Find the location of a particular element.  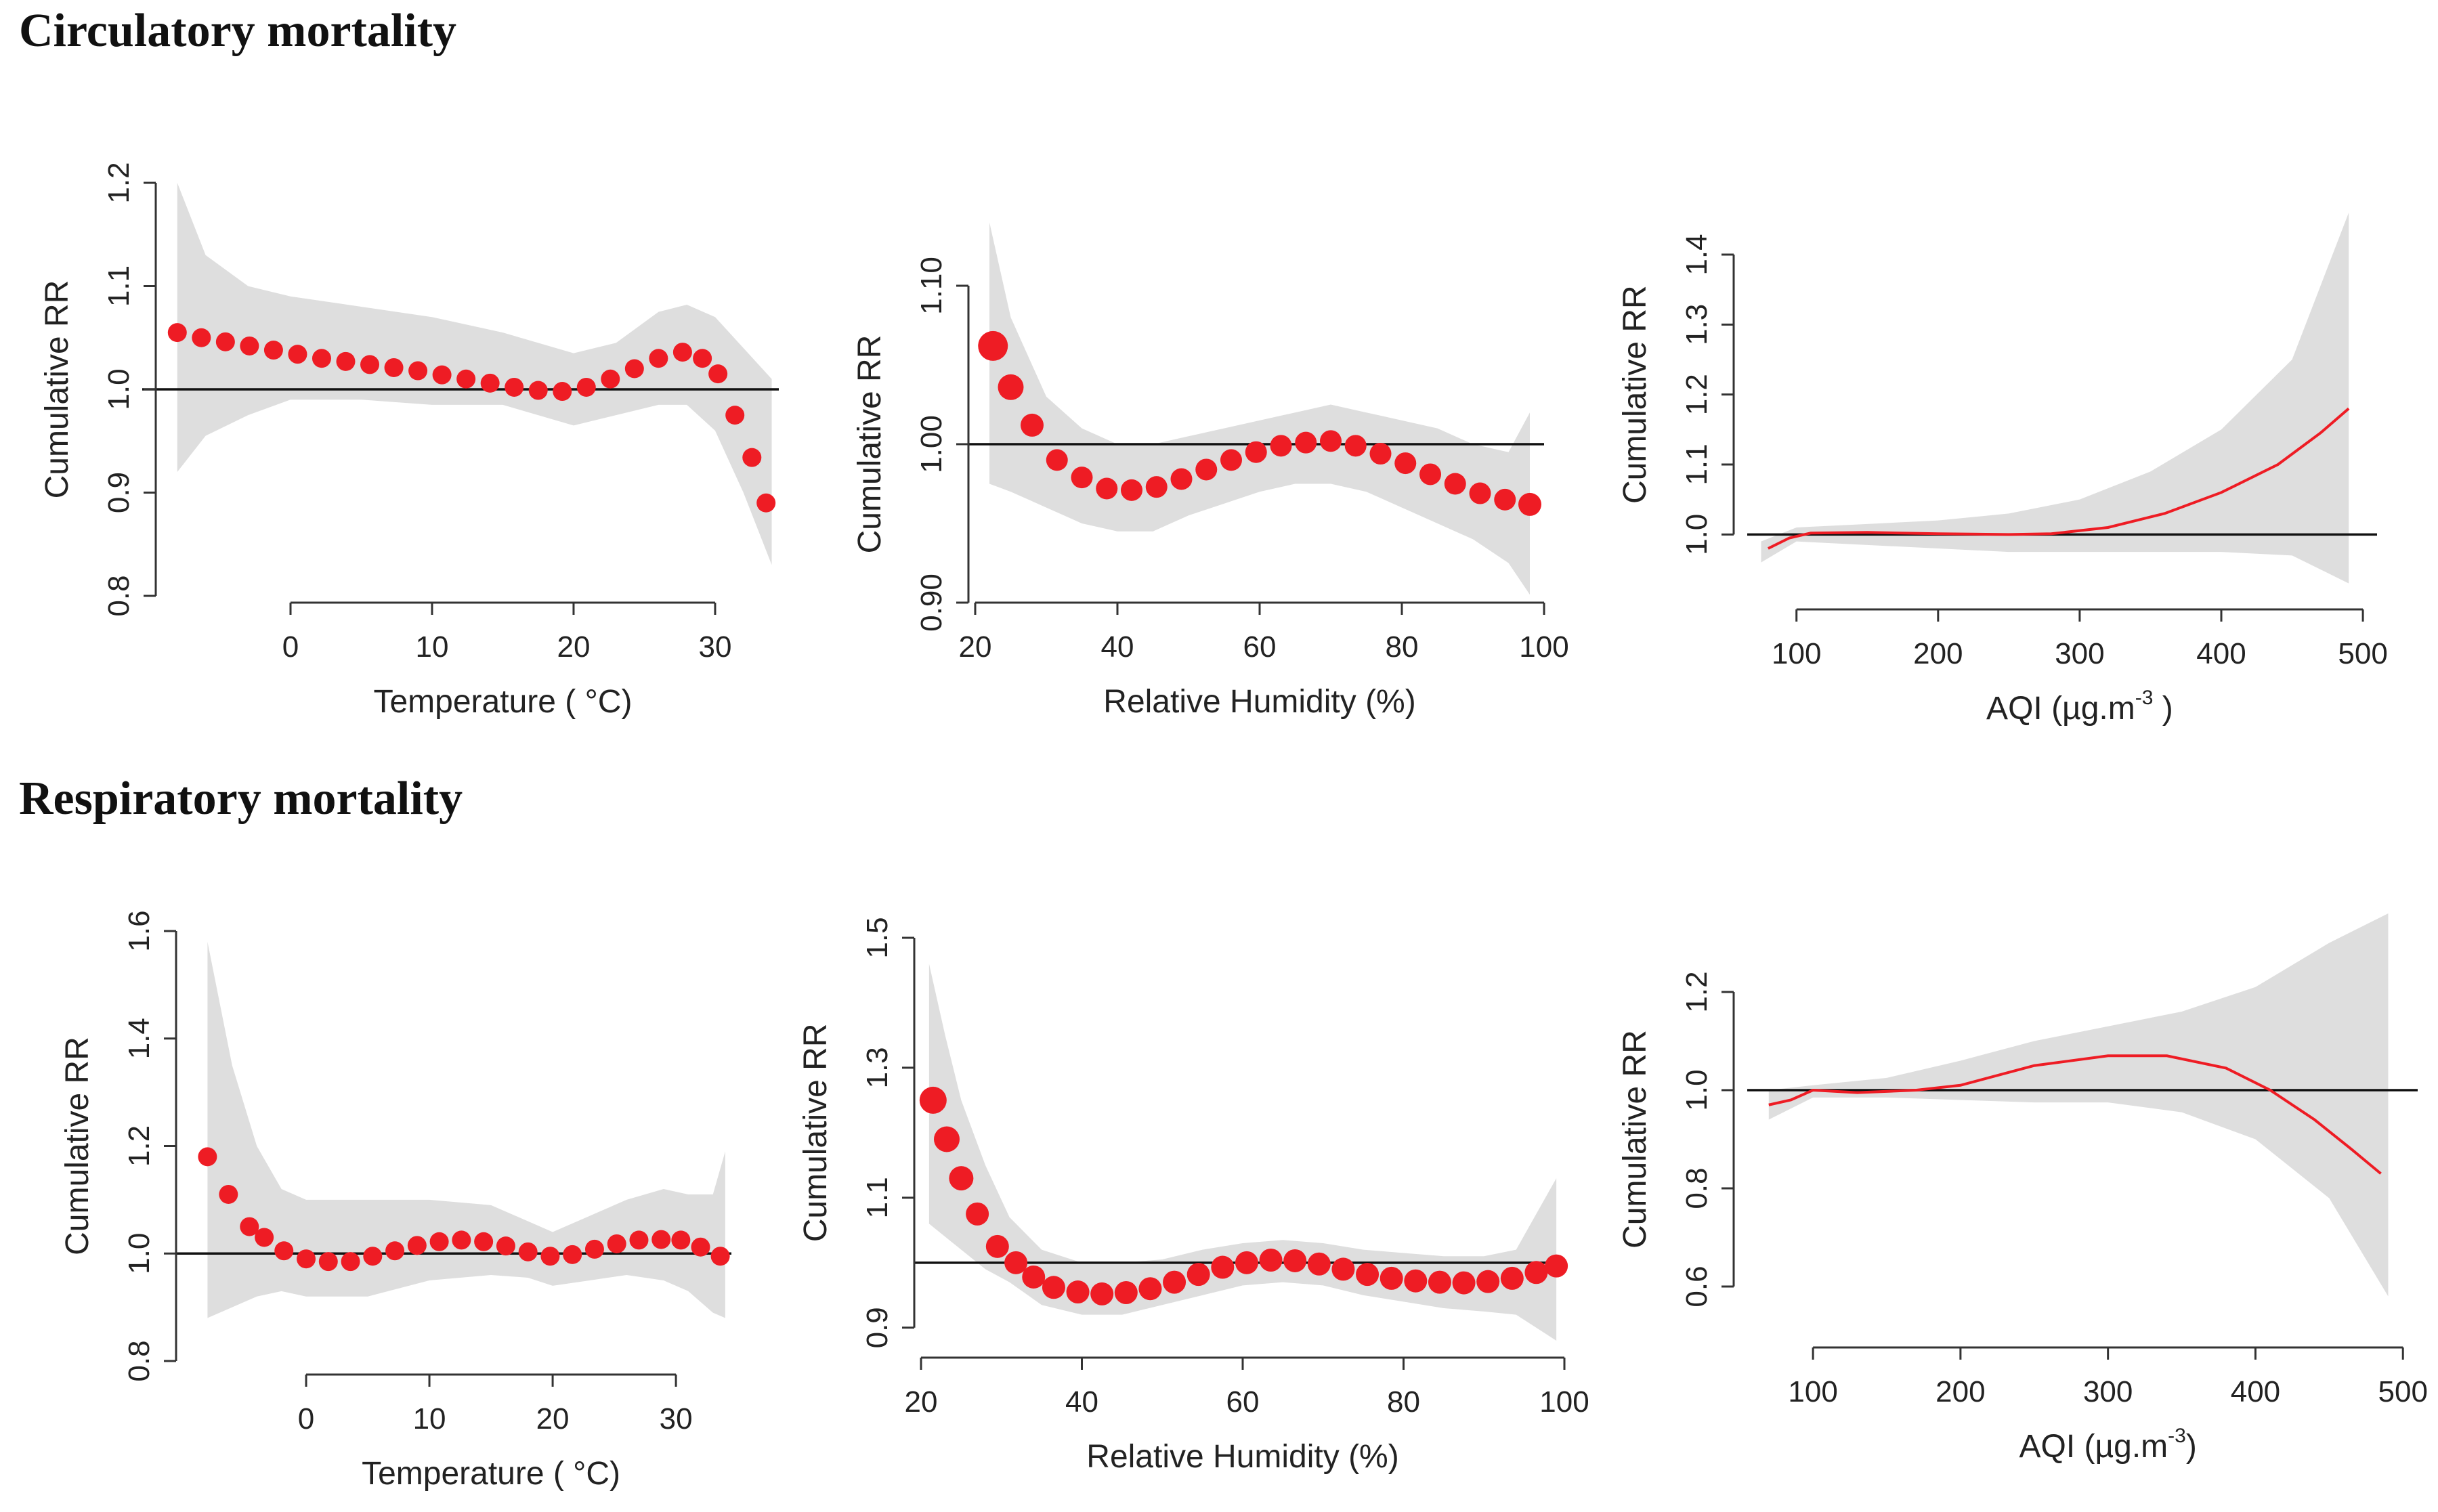

y-tick-label: 0.6 is located at coordinates (1696, 1286).